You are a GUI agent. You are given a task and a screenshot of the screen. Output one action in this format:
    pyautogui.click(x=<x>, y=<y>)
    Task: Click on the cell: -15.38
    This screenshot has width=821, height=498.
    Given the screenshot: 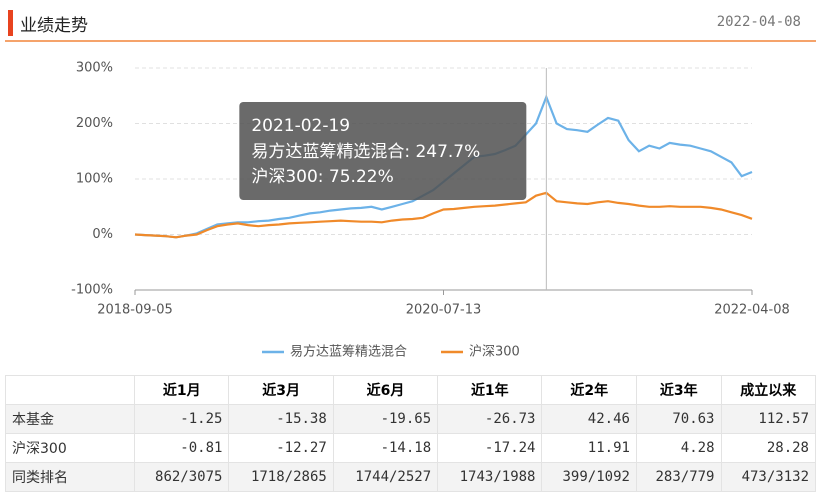 What is the action you would take?
    pyautogui.click(x=281, y=419)
    